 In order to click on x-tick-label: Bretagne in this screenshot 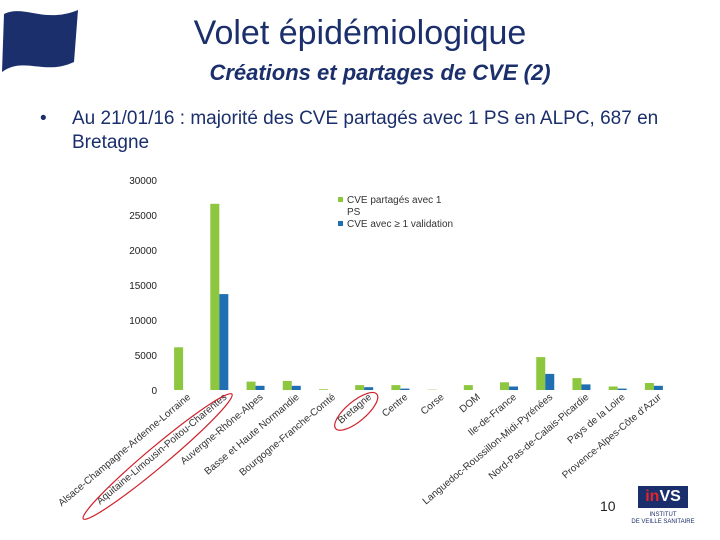, I will do `click(355, 409)`.